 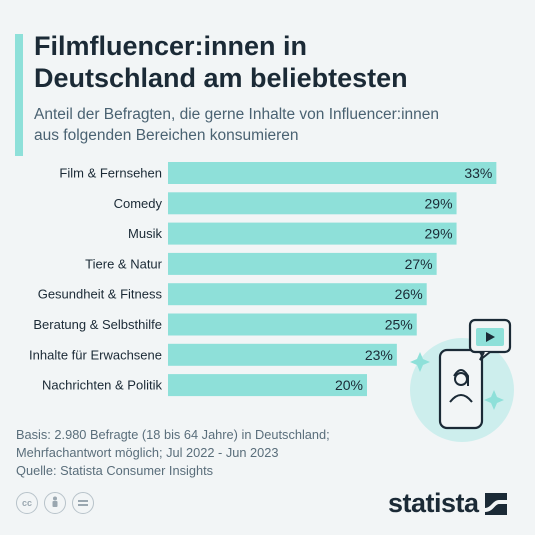 I want to click on category-label: Film & Fernsehen, so click(x=110, y=173).